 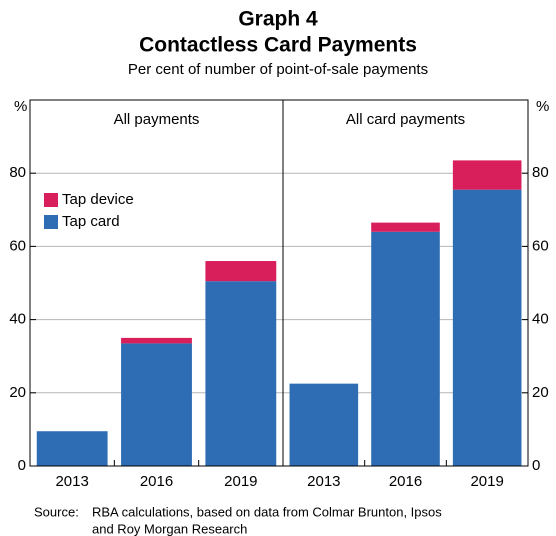 What do you see at coordinates (56, 511) in the screenshot?
I see `source-label: Source:` at bounding box center [56, 511].